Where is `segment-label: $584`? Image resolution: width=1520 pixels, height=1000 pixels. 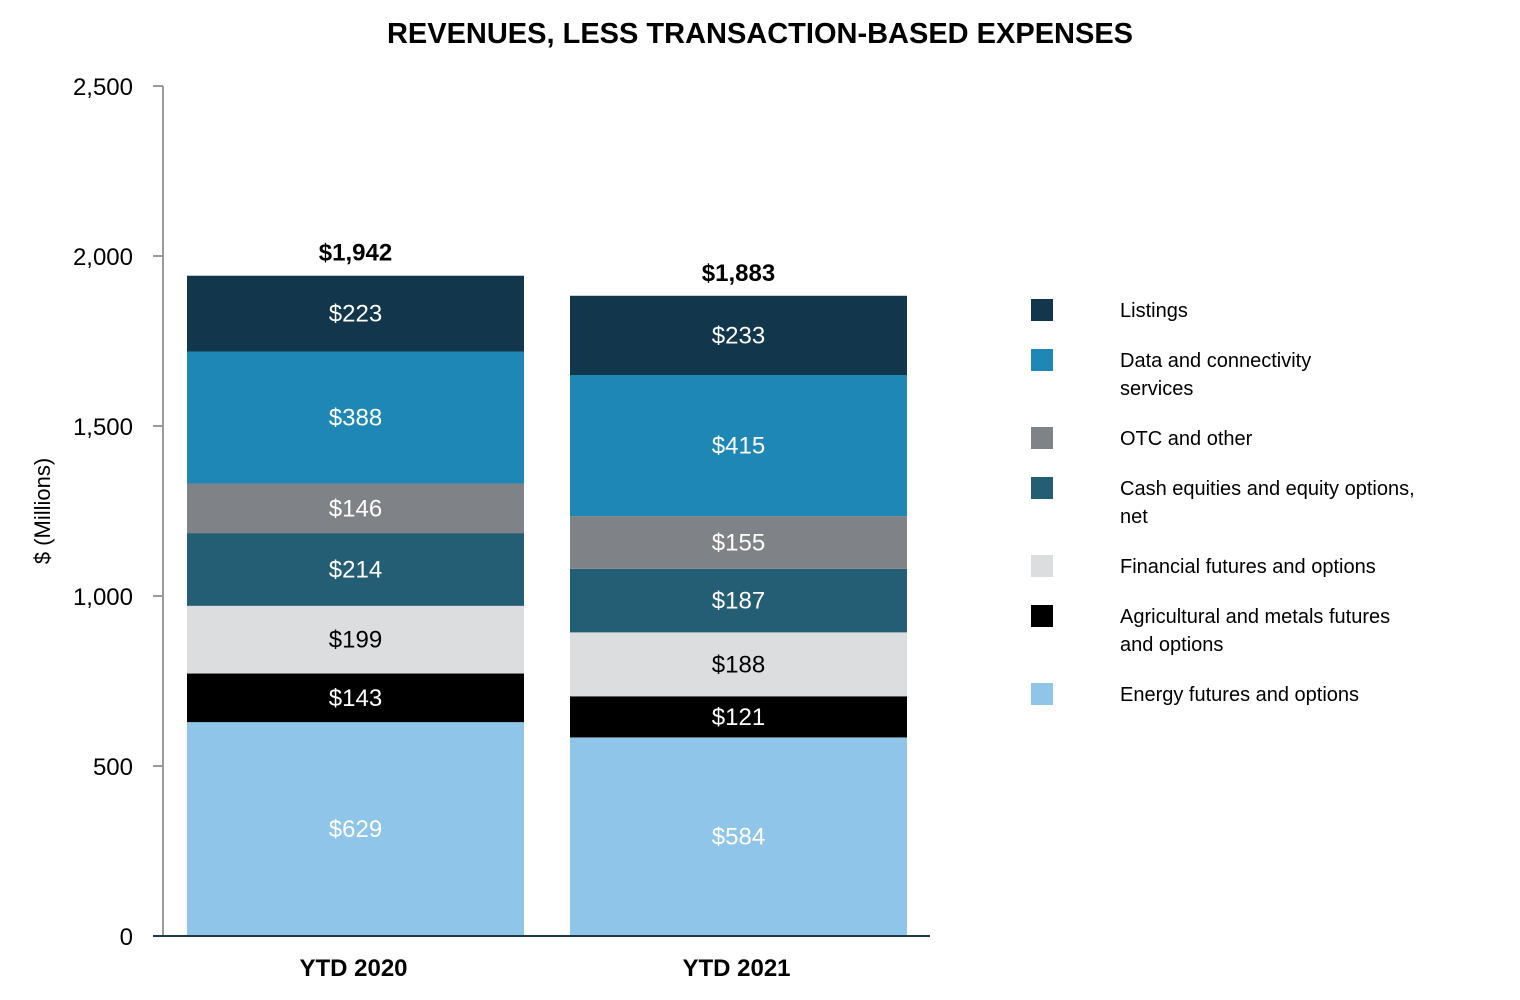 segment-label: $584 is located at coordinates (738, 837).